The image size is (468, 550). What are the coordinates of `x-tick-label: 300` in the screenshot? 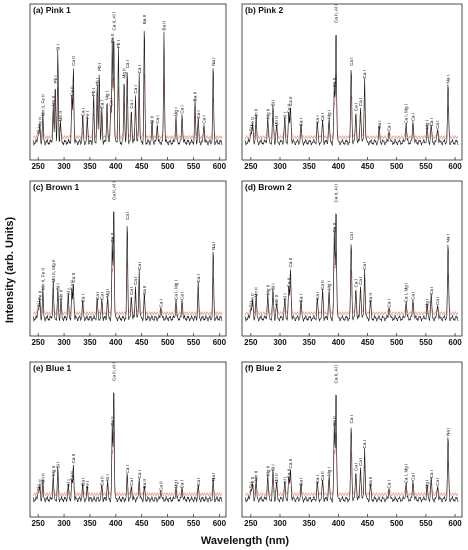 It's located at (64, 523).